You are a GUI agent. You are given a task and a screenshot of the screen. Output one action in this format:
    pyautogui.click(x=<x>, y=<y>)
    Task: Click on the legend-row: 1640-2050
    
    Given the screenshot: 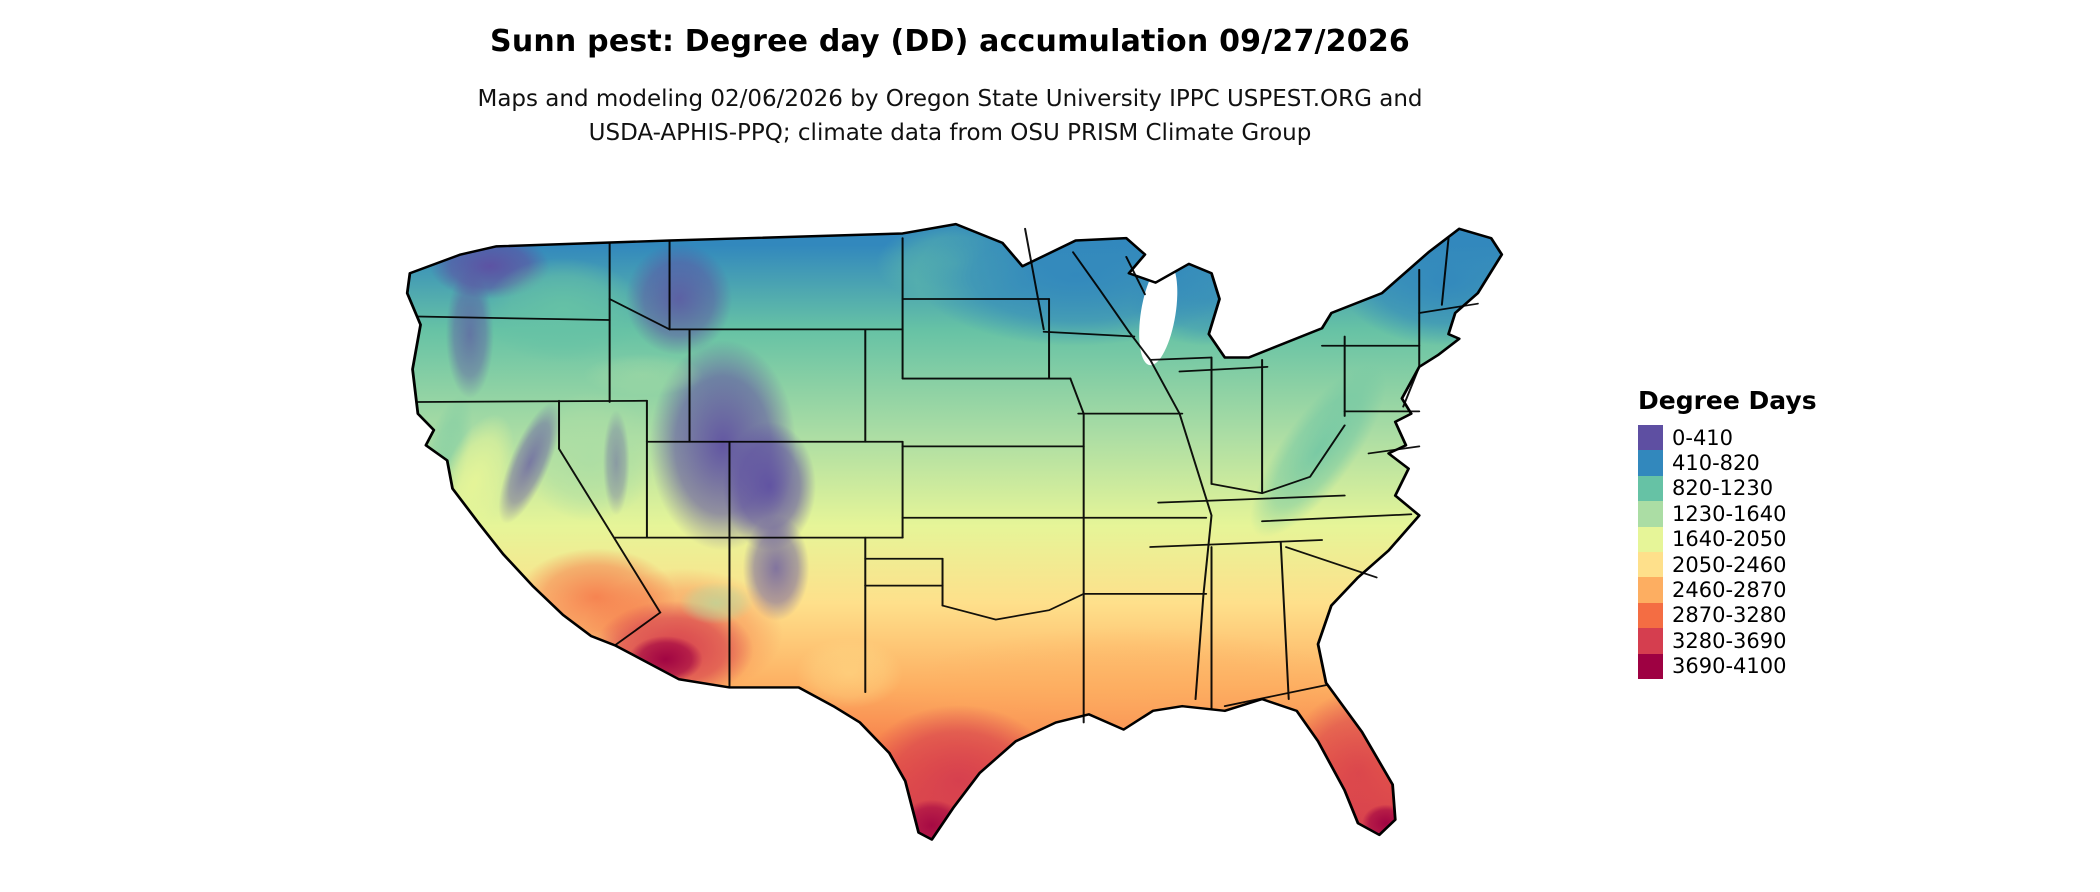 What is the action you would take?
    pyautogui.click(x=1727, y=539)
    